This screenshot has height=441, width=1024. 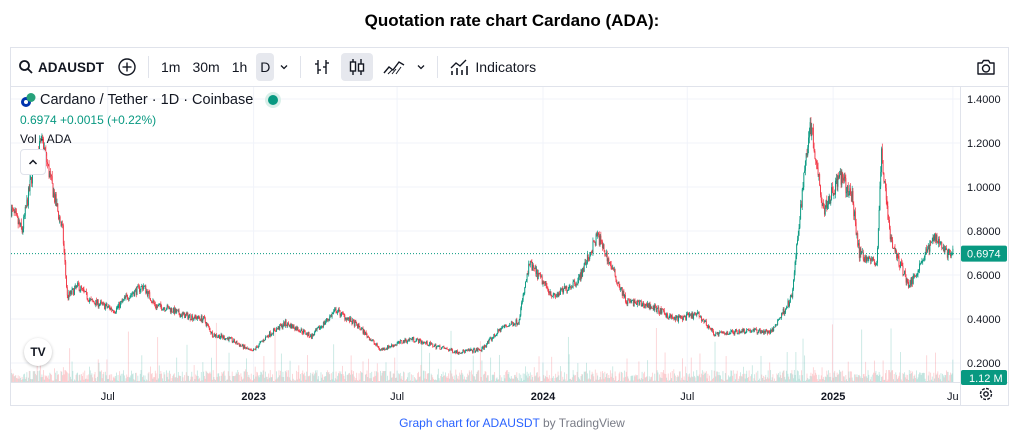 I want to click on interval-1h: 1h, so click(x=239, y=67).